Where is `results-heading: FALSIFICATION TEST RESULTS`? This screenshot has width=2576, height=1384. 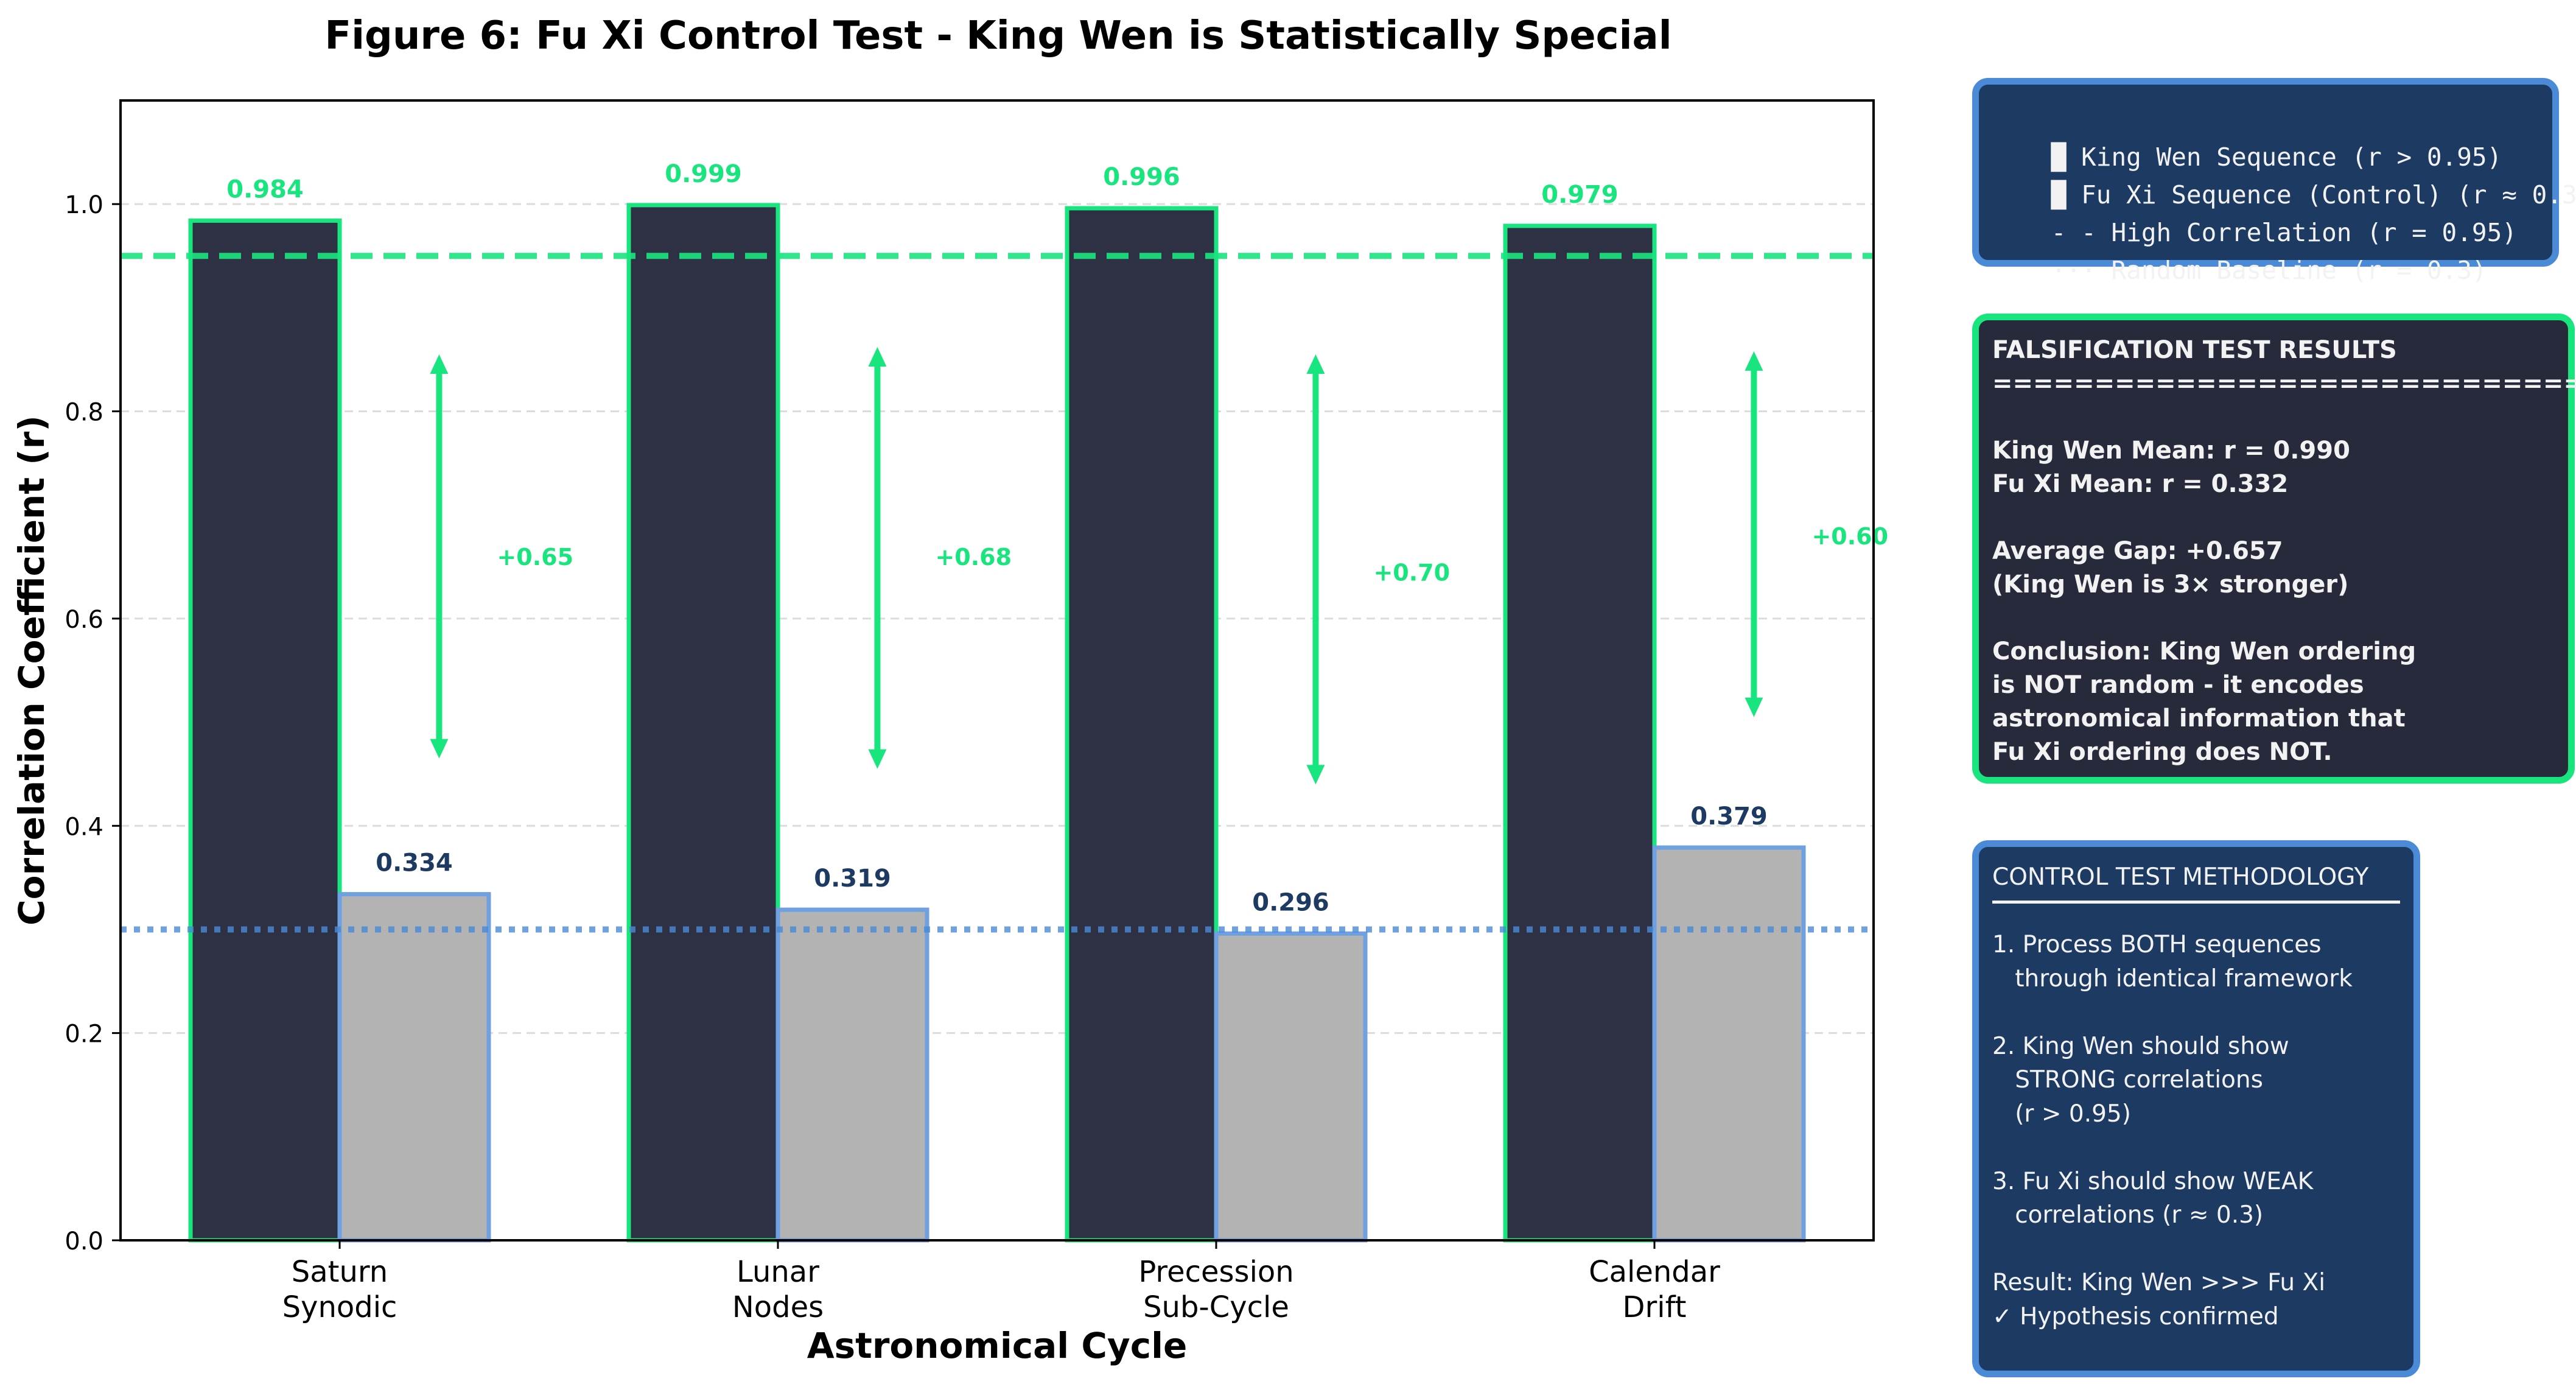 results-heading: FALSIFICATION TEST RESULTS is located at coordinates (2194, 350).